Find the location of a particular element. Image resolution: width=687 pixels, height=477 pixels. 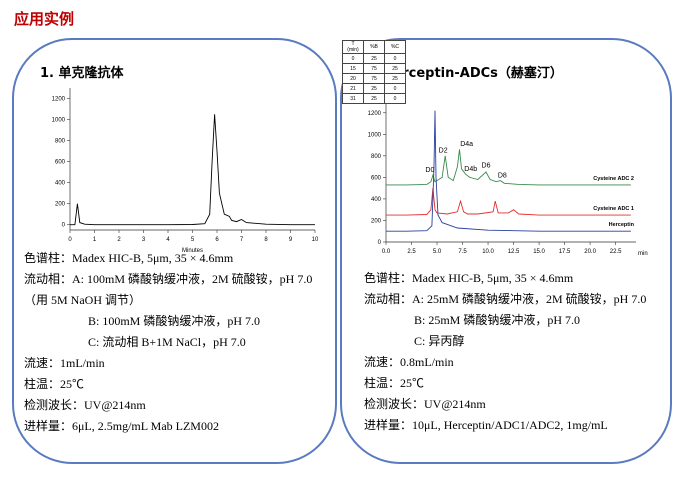

x-tick-label: 12.5 is located at coordinates (514, 252).